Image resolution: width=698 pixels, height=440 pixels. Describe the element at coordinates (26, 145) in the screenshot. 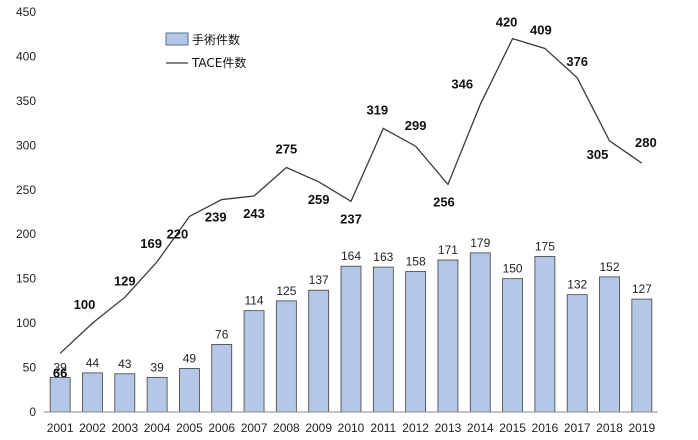

I see `y-tick-label: 300` at that location.